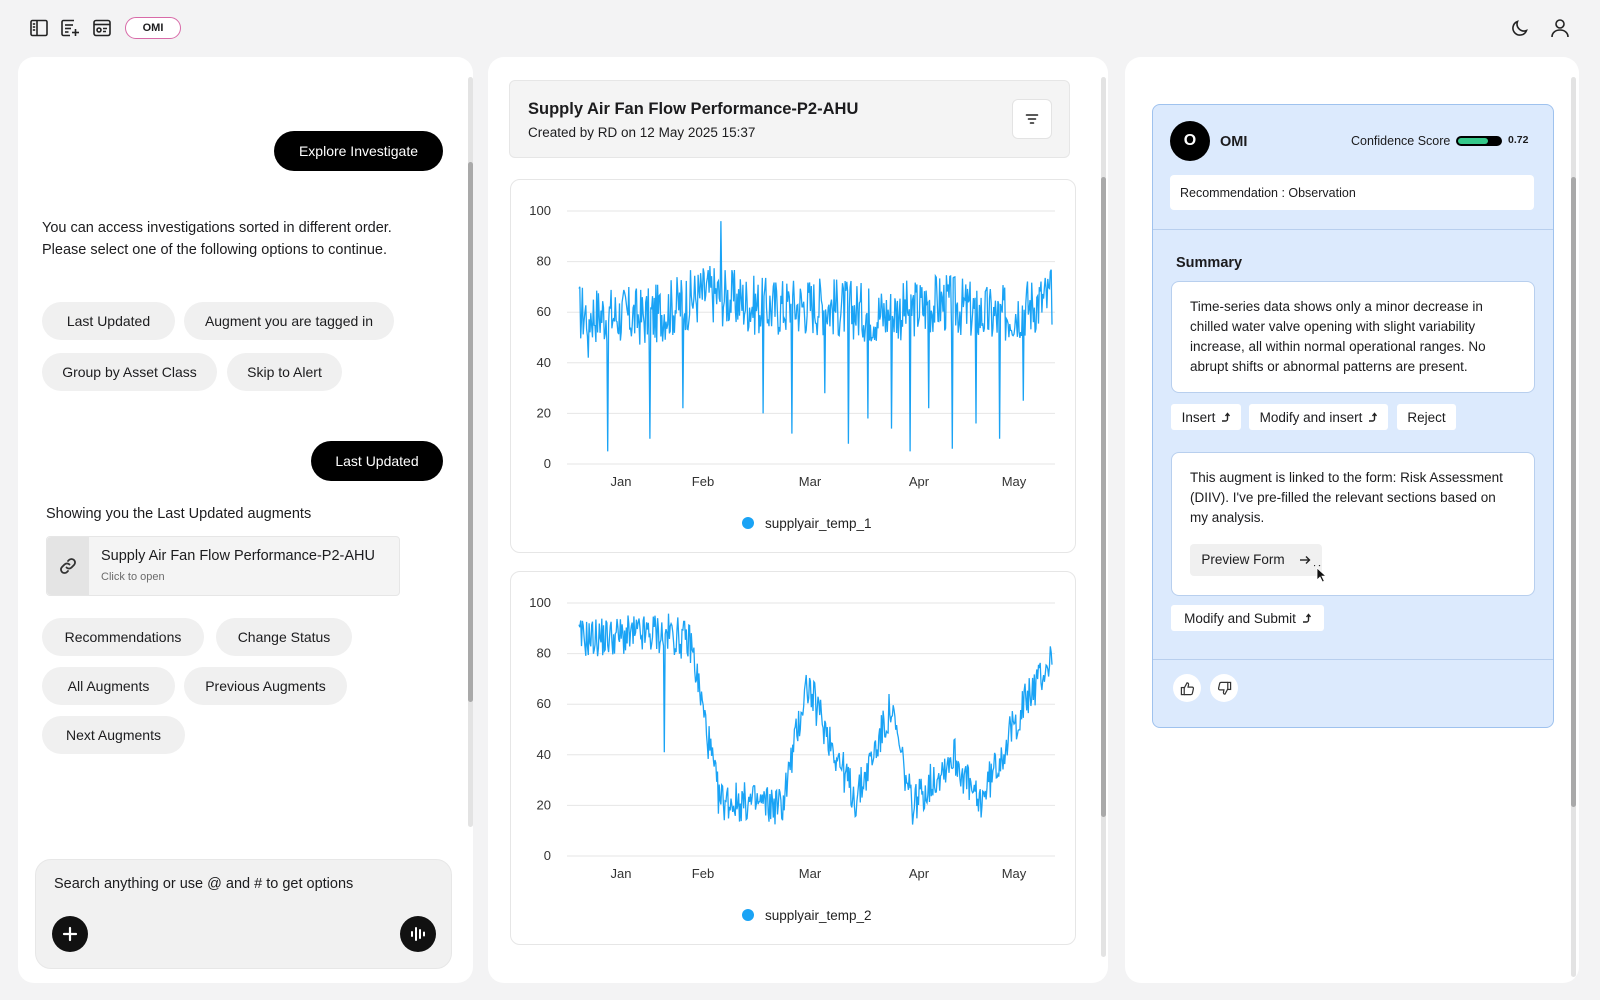  I want to click on change-status-chip: Change Status, so click(284, 637).